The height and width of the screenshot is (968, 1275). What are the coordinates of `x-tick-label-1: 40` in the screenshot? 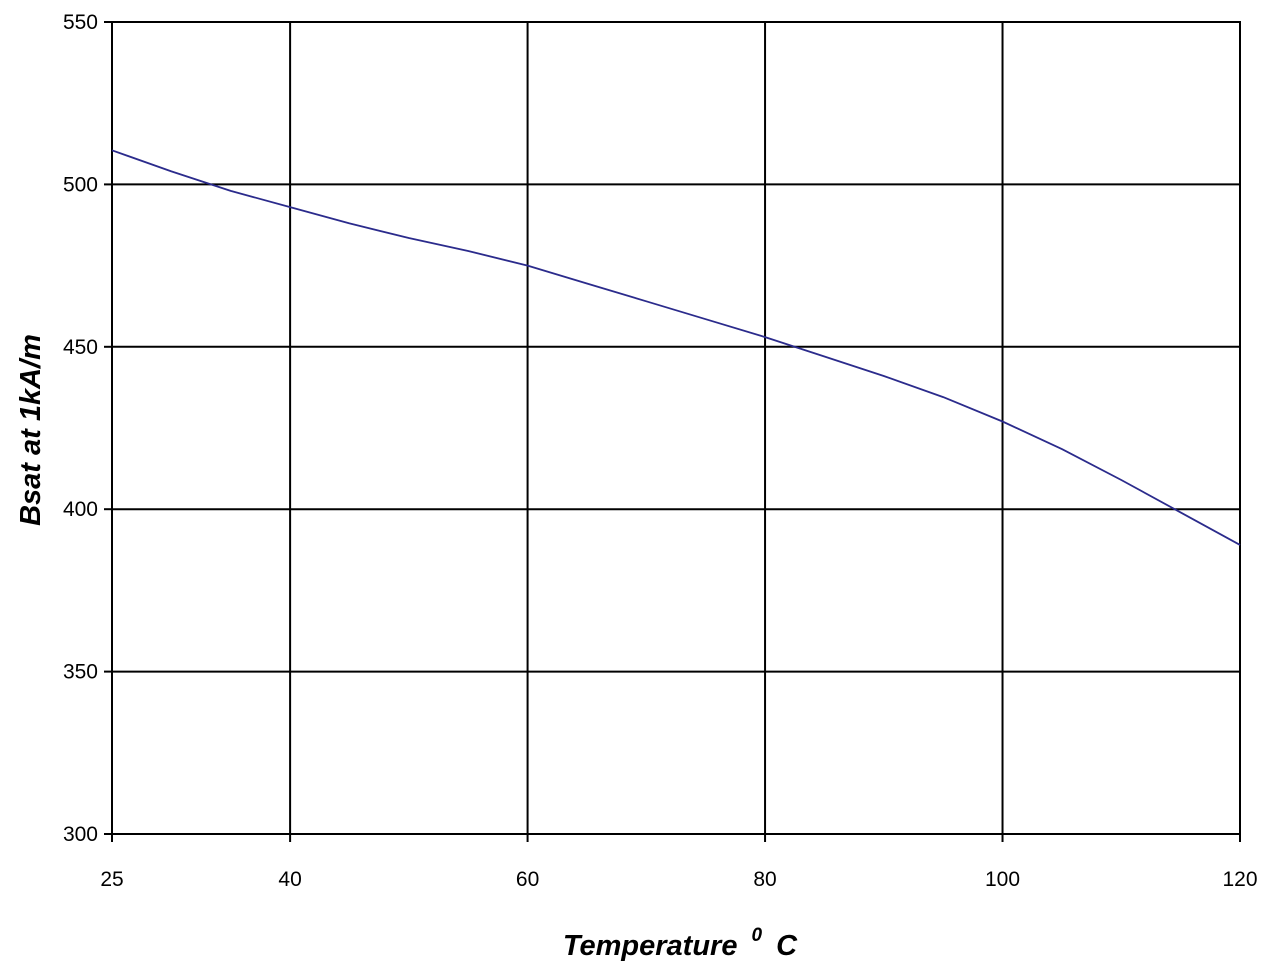 It's located at (289, 879).